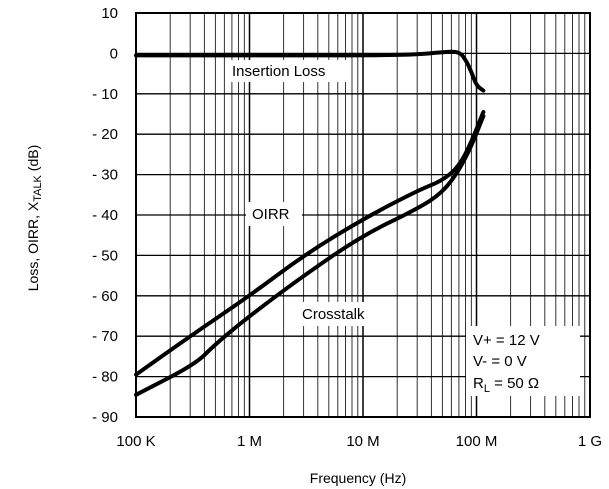 The image size is (609, 489). Describe the element at coordinates (105, 296) in the screenshot. I see `y-tick-label: - 60` at that location.